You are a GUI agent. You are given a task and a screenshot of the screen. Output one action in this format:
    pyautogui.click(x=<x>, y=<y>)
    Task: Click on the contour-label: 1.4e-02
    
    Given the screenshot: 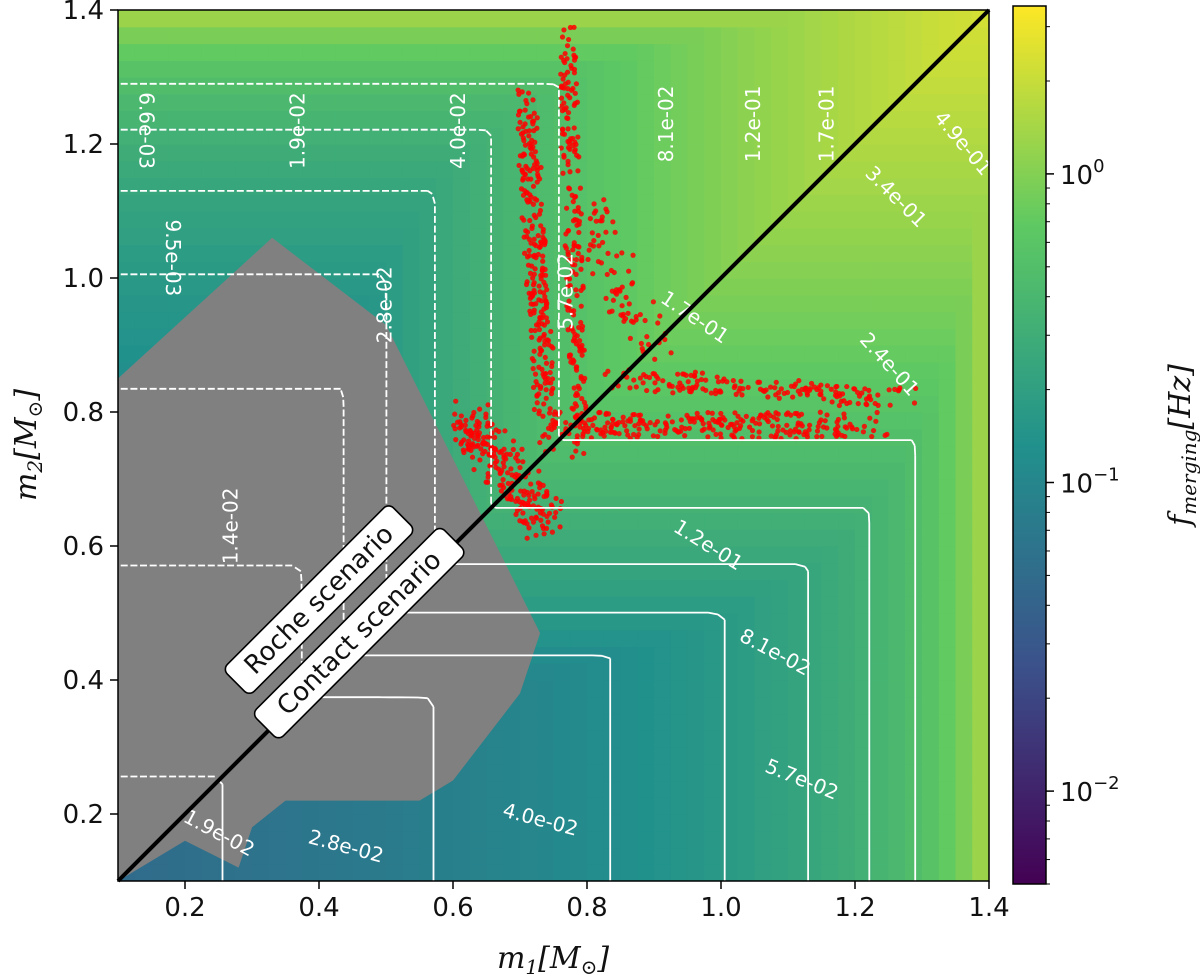 What is the action you would take?
    pyautogui.click(x=230, y=526)
    